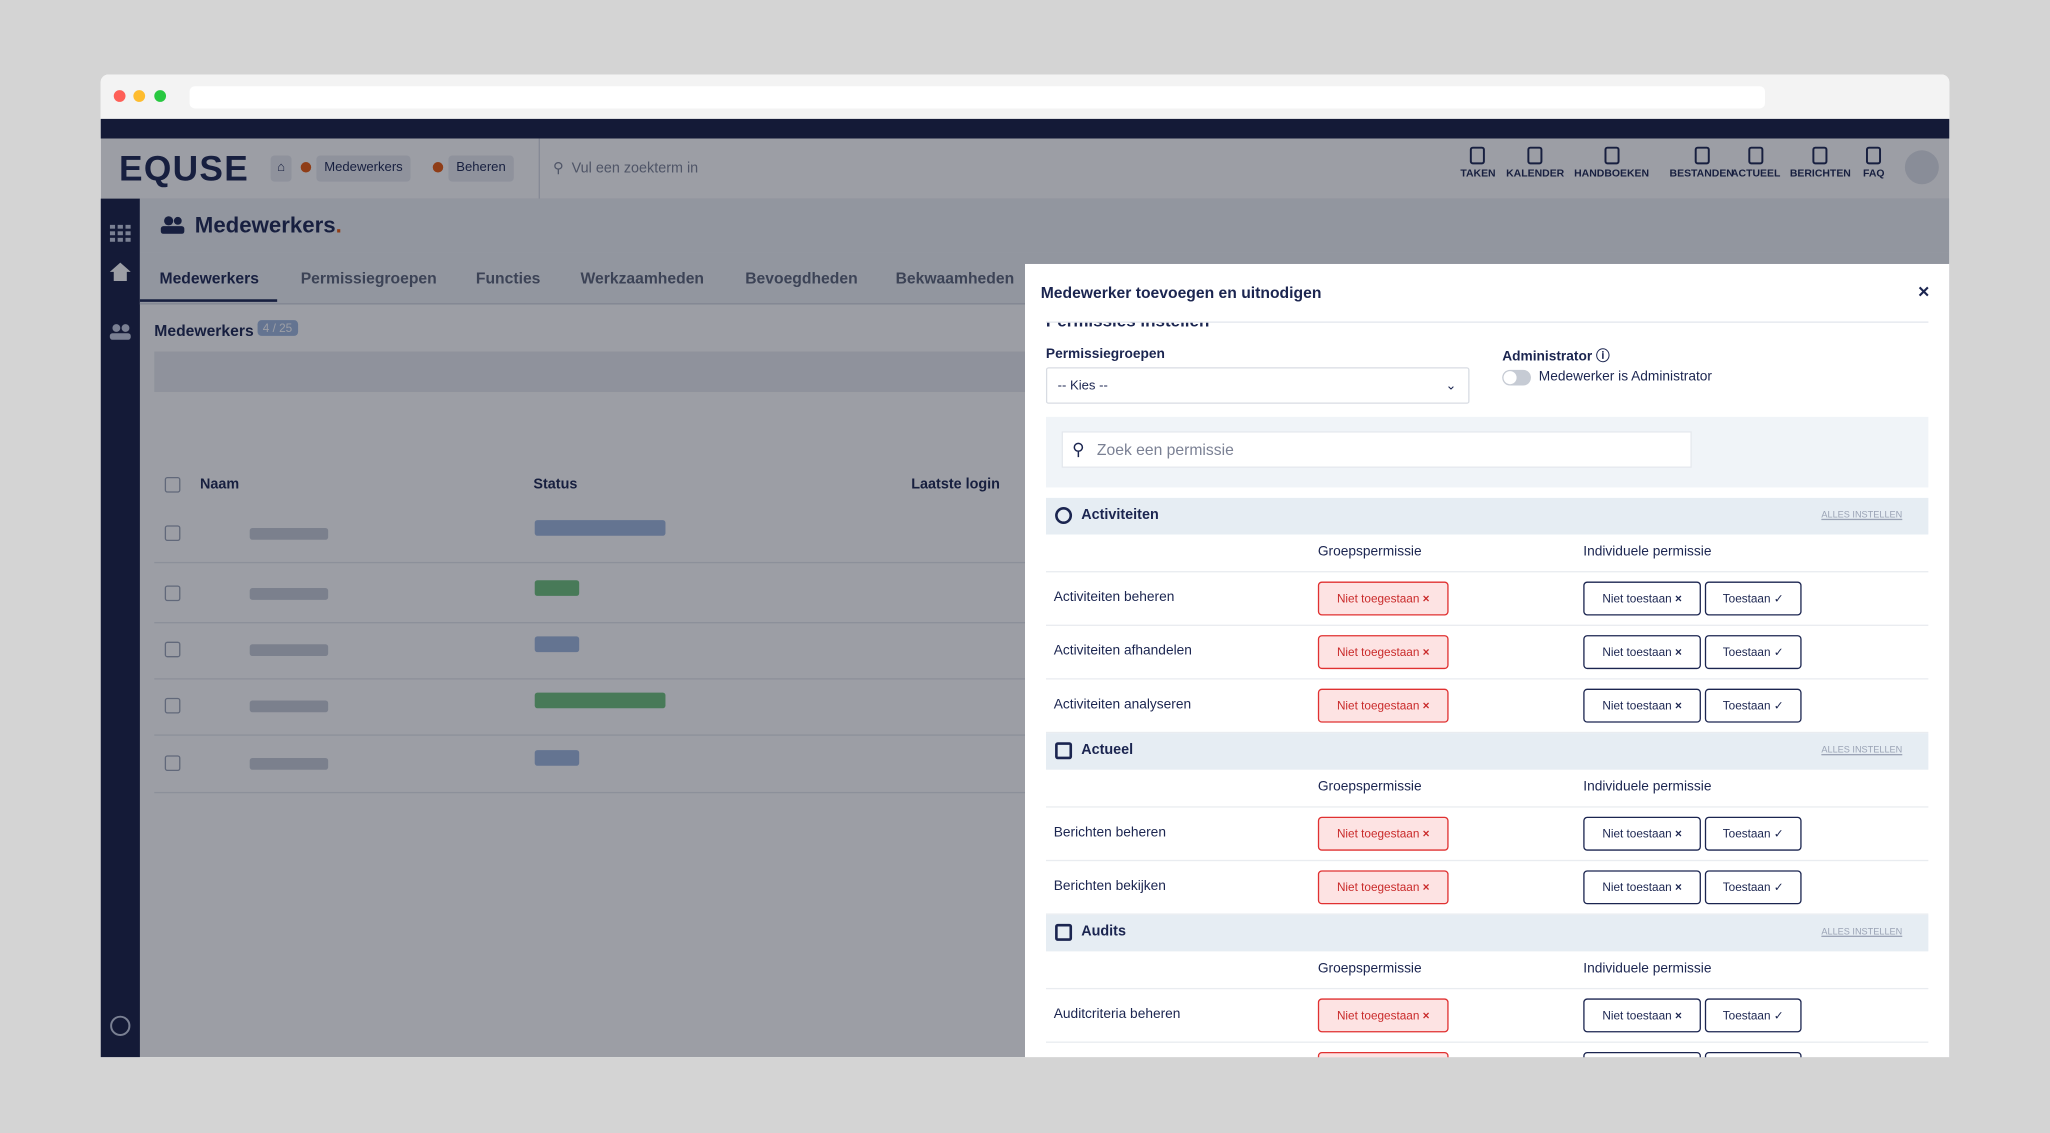 This screenshot has height=1133, width=2050. I want to click on row-divider, so click(612, 562).